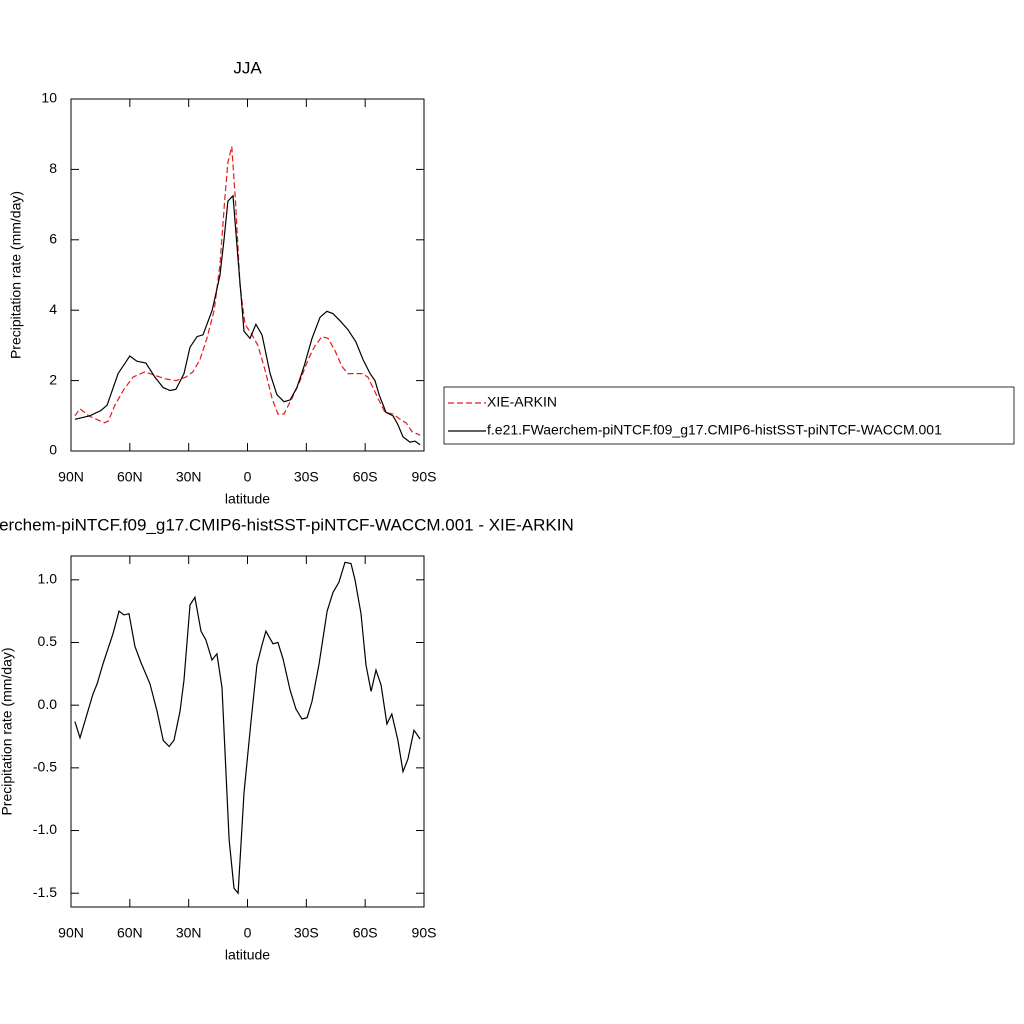 The width and height of the screenshot is (1024, 1024). I want to click on y-tick-label: -1.5, so click(45, 892).